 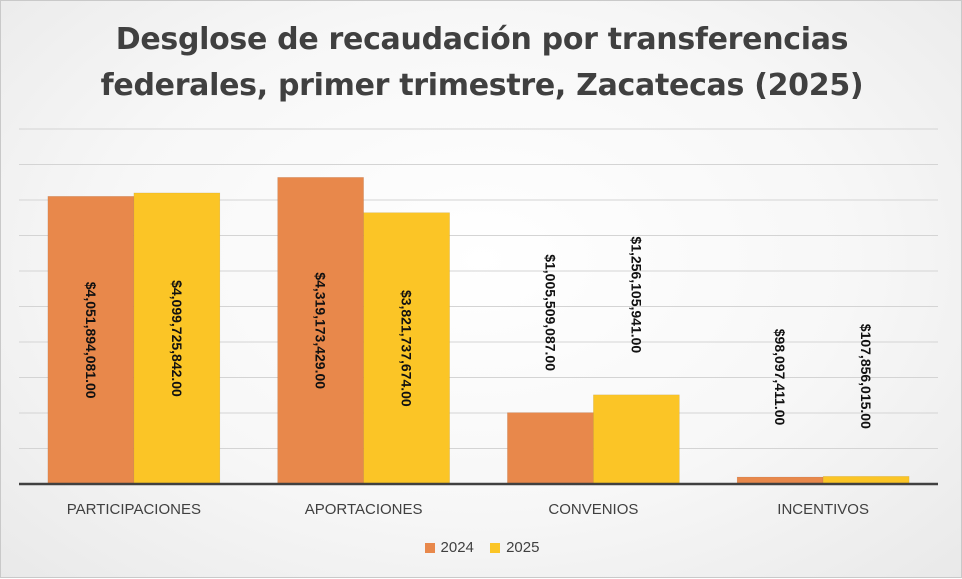 I want to click on legend-item-2025: 2025, so click(x=514, y=547).